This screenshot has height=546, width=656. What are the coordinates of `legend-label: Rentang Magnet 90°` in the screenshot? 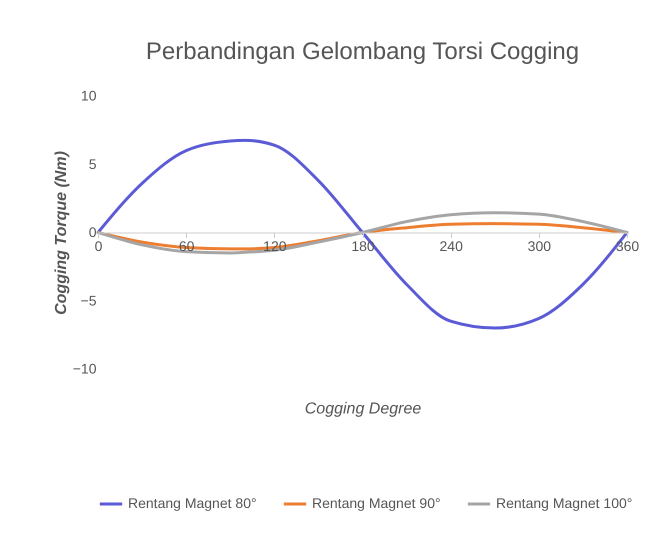 It's located at (376, 503).